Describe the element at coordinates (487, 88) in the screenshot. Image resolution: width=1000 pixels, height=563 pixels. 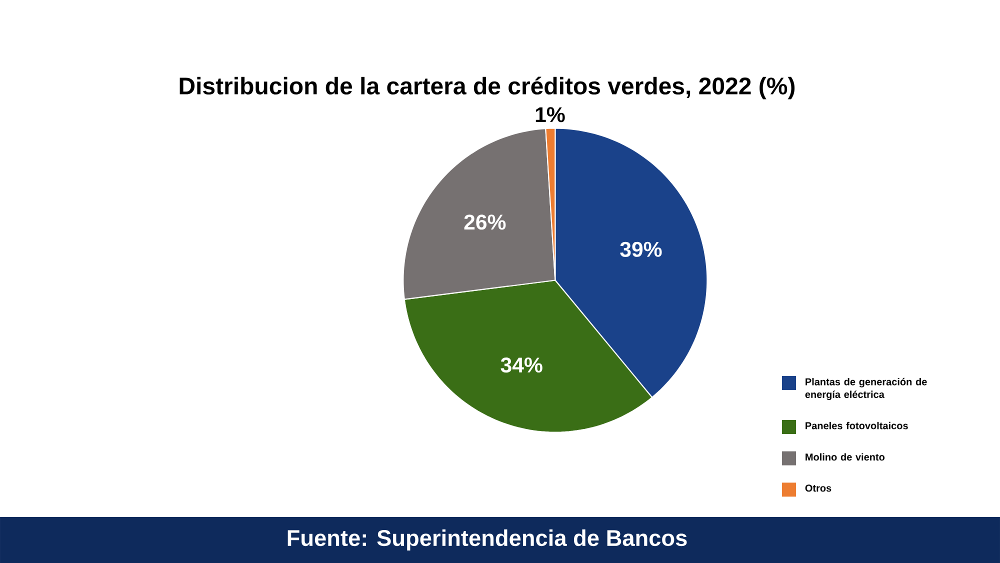
I see `chart-title: Distribucion de la cartera de créditos verdes, 2022 (%)` at that location.